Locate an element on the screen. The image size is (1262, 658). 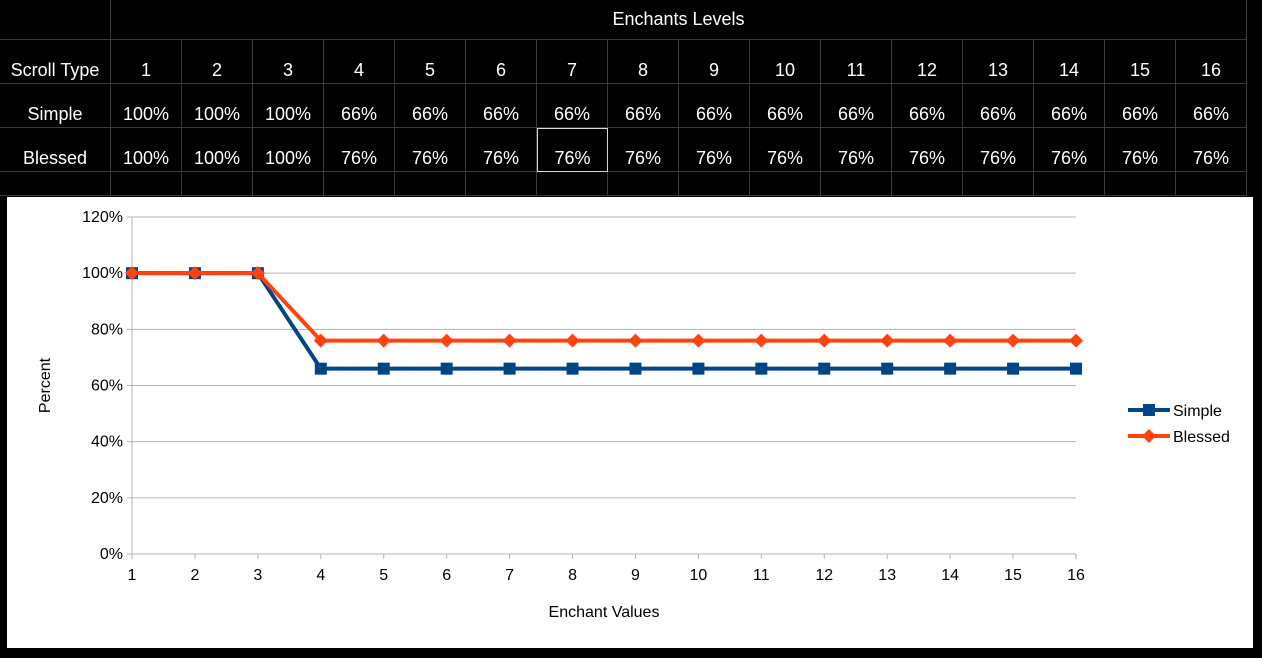
y-axis-label: Percent is located at coordinates (45, 385).